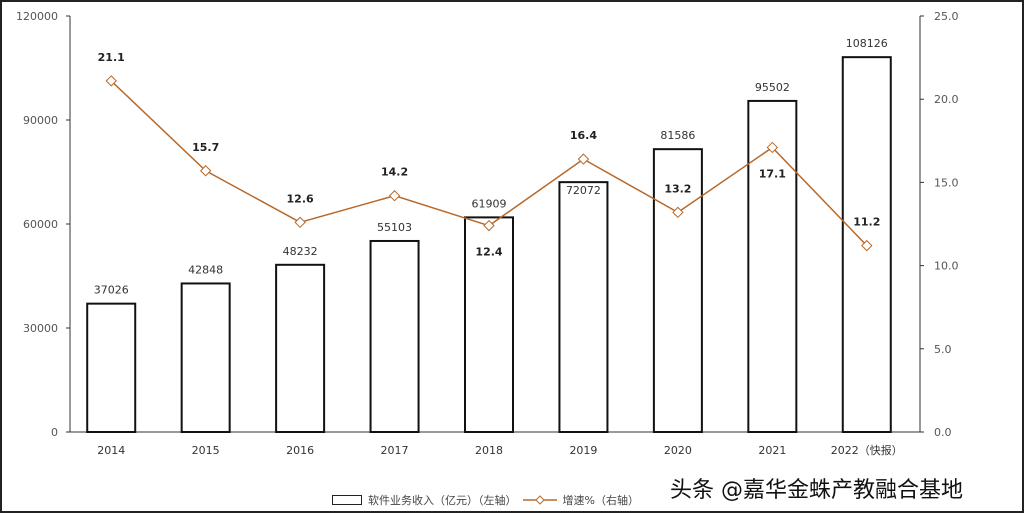 This screenshot has width=1024, height=513. Describe the element at coordinates (943, 432) in the screenshot. I see `right-tick-label: 0.0` at that location.